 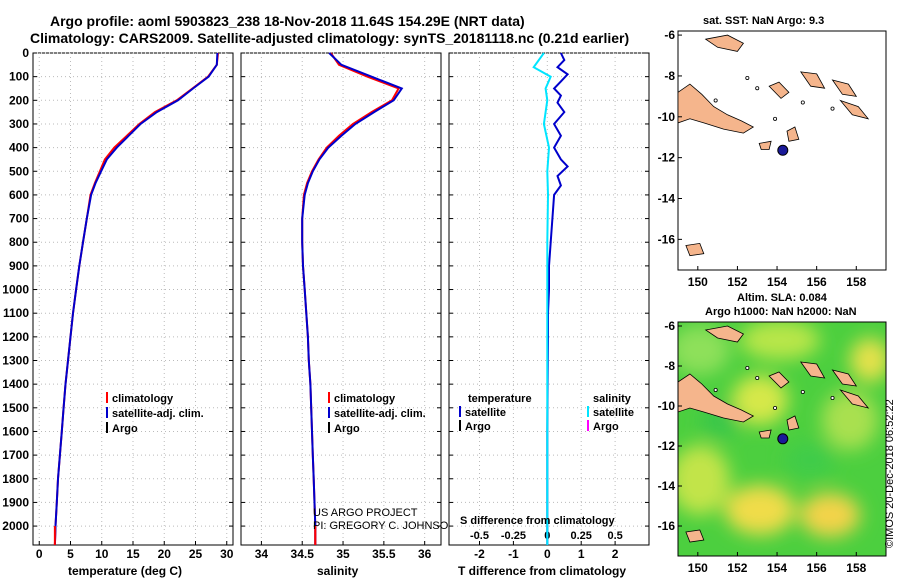 What do you see at coordinates (15, 337) in the screenshot?
I see `y-tick-label: 1200` at bounding box center [15, 337].